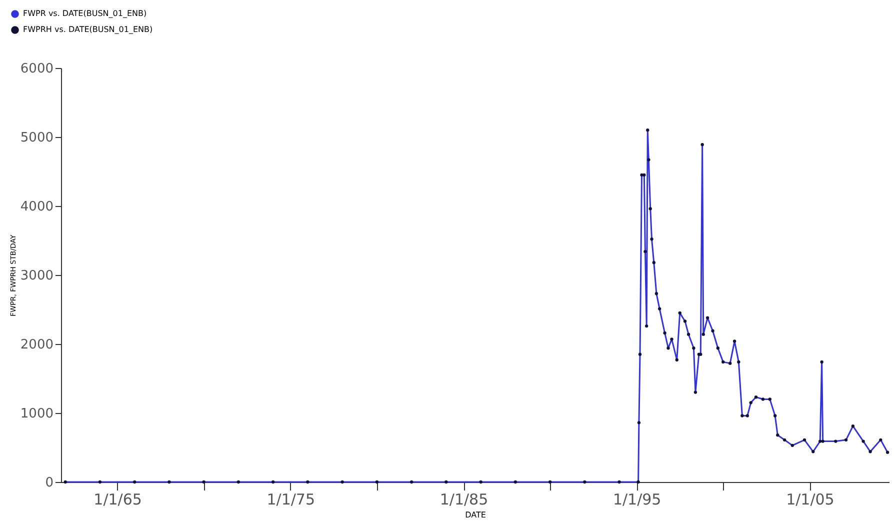 The height and width of the screenshot is (525, 894). I want to click on y-tick-label: 3000, so click(37, 276).